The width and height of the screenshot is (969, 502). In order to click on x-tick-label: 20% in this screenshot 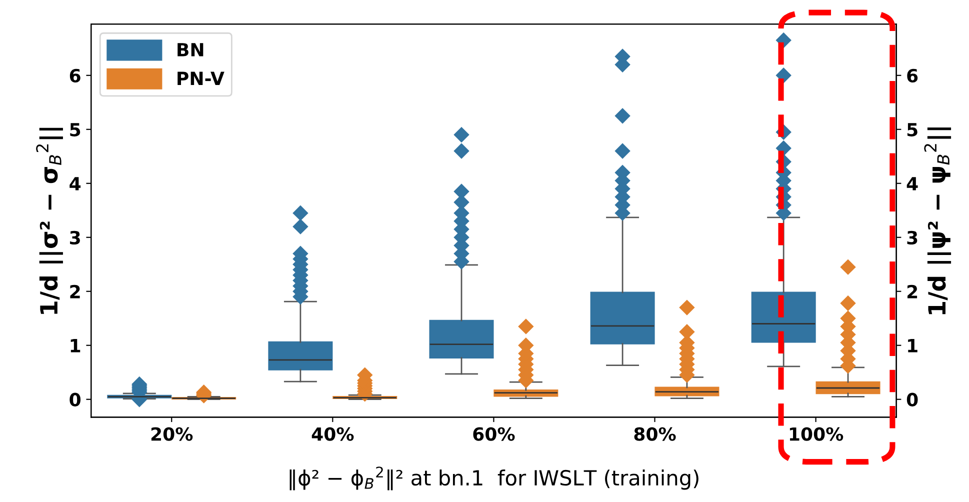, I will do `click(172, 434)`.